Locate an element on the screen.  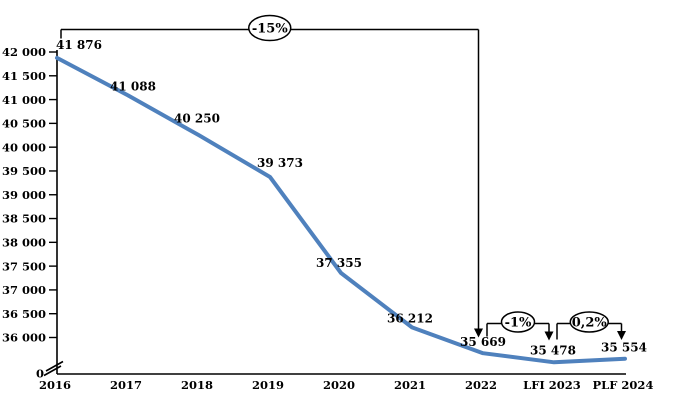
point-label: 40 250 is located at coordinates (197, 118).